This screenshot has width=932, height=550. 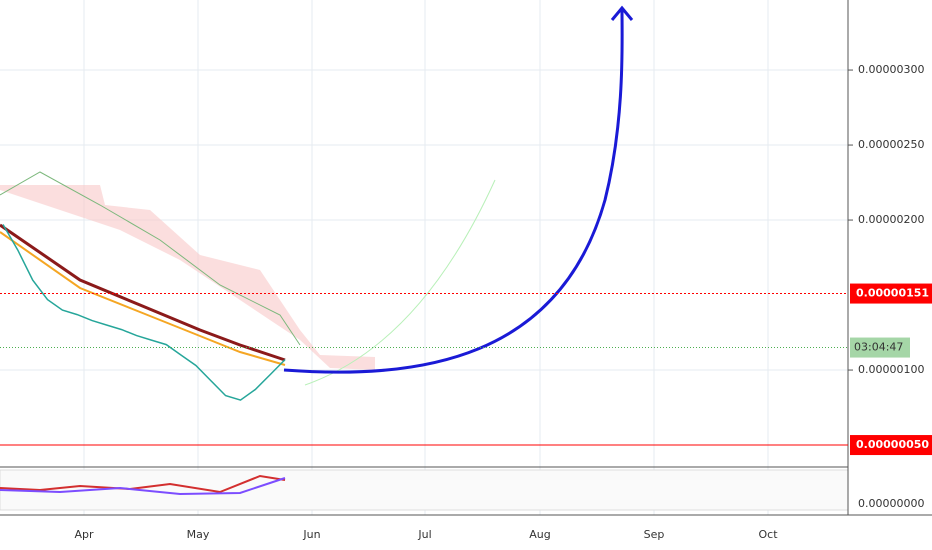 What do you see at coordinates (768, 534) in the screenshot?
I see `x-tick-label: Oct` at bounding box center [768, 534].